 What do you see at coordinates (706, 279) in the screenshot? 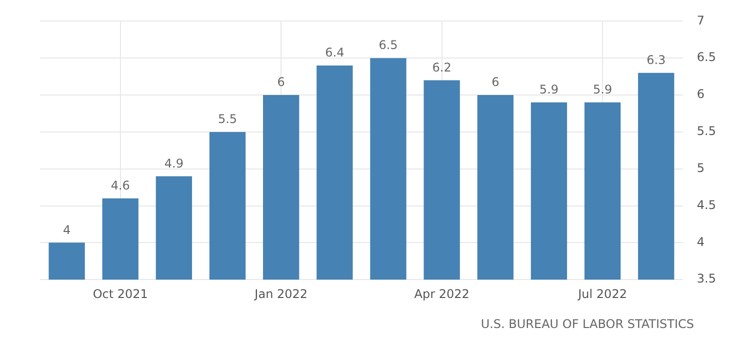
I see `y-tick-label: 3.5` at bounding box center [706, 279].